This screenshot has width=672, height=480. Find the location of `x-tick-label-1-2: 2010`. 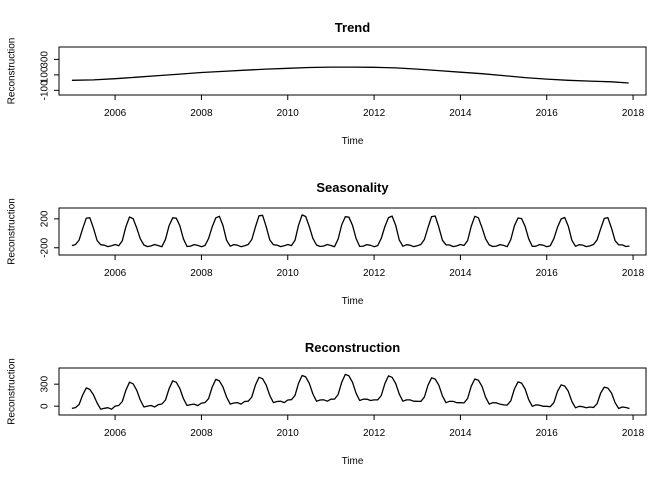

x-tick-label-1-2: 2010 is located at coordinates (288, 273).